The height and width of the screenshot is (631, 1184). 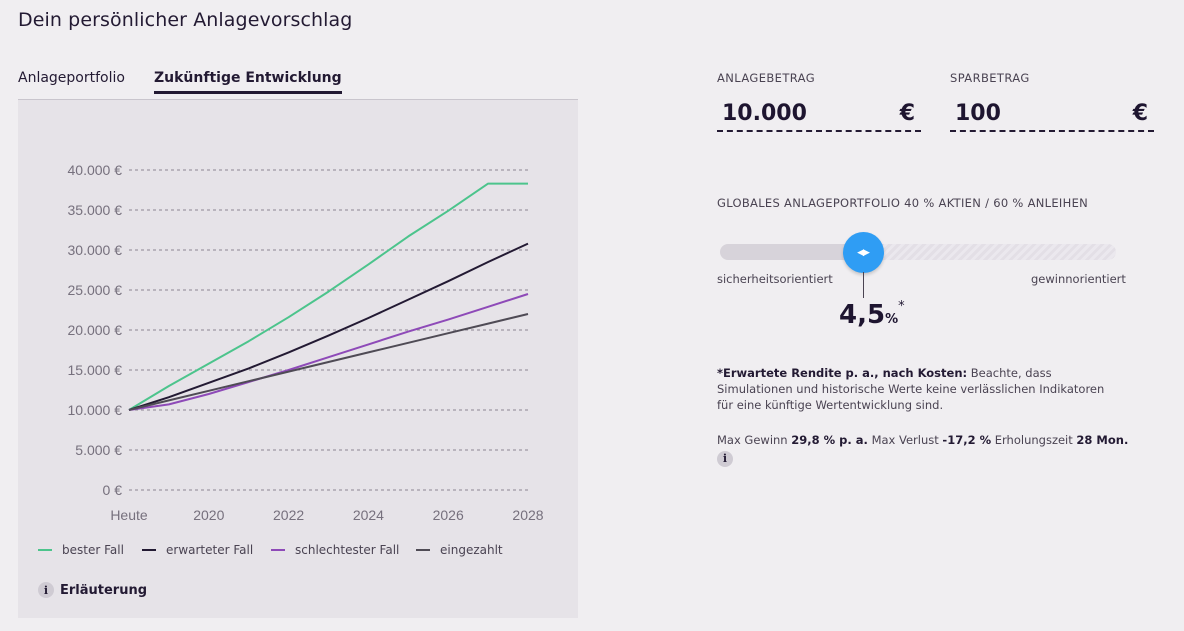 What do you see at coordinates (95, 290) in the screenshot?
I see `y-tick-label: 25.000 €` at bounding box center [95, 290].